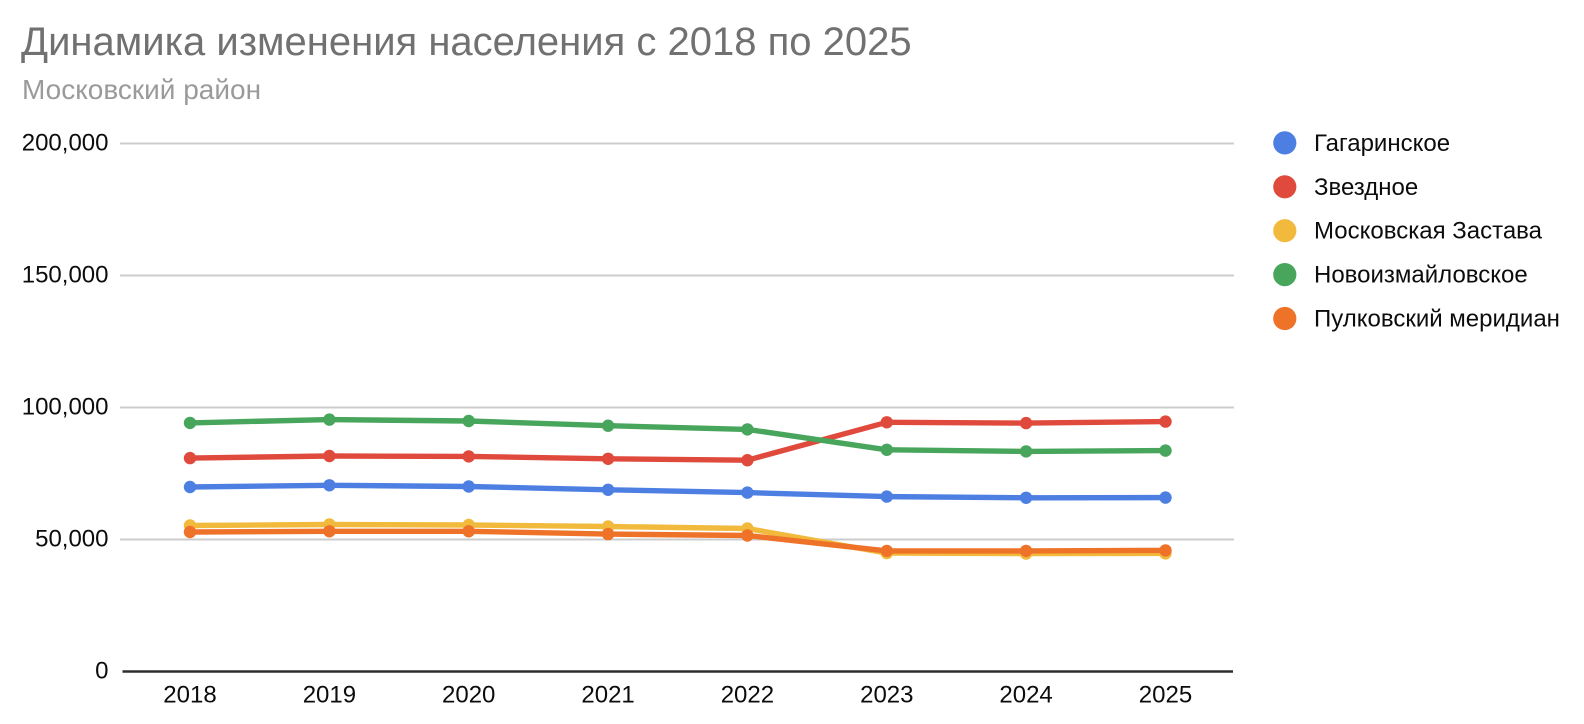  What do you see at coordinates (71, 539) in the screenshot?
I see `svg-text: 50,000` at bounding box center [71, 539].